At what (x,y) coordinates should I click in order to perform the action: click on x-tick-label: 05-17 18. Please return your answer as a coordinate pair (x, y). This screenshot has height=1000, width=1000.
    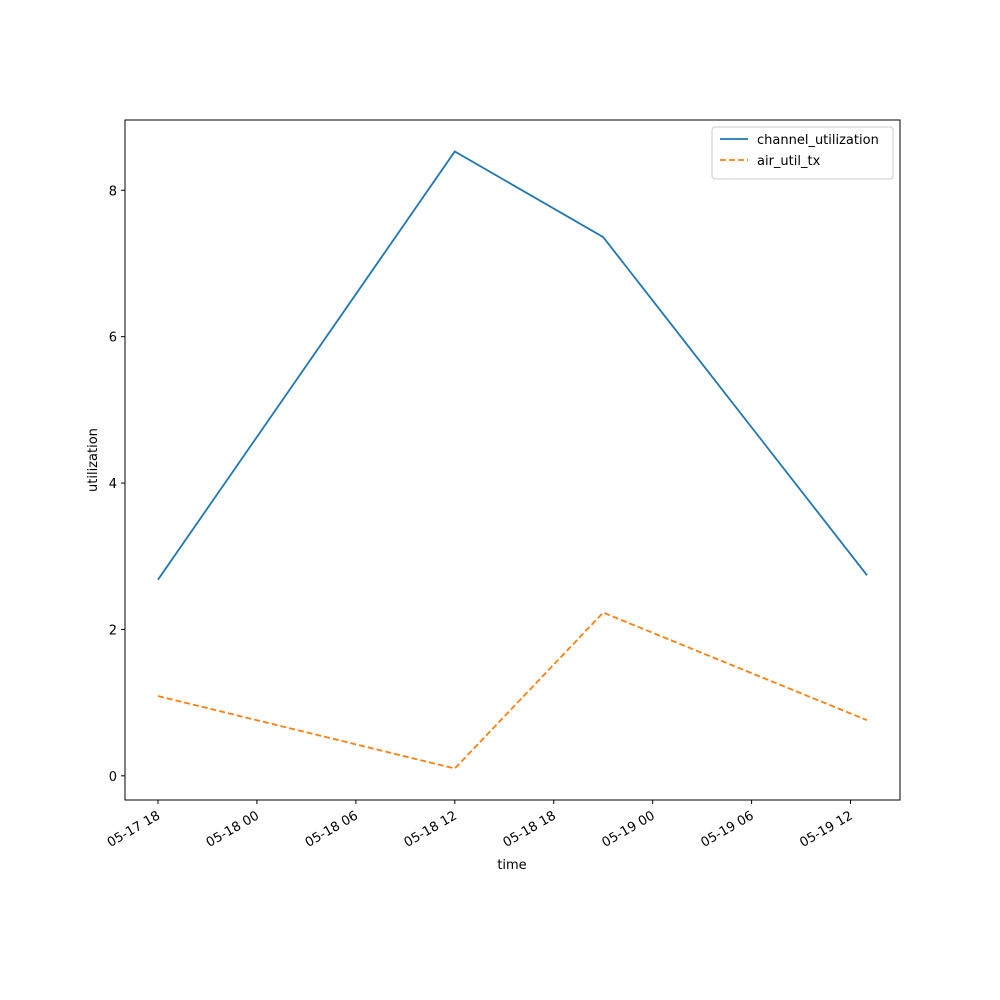
    Looking at the image, I should click on (134, 829).